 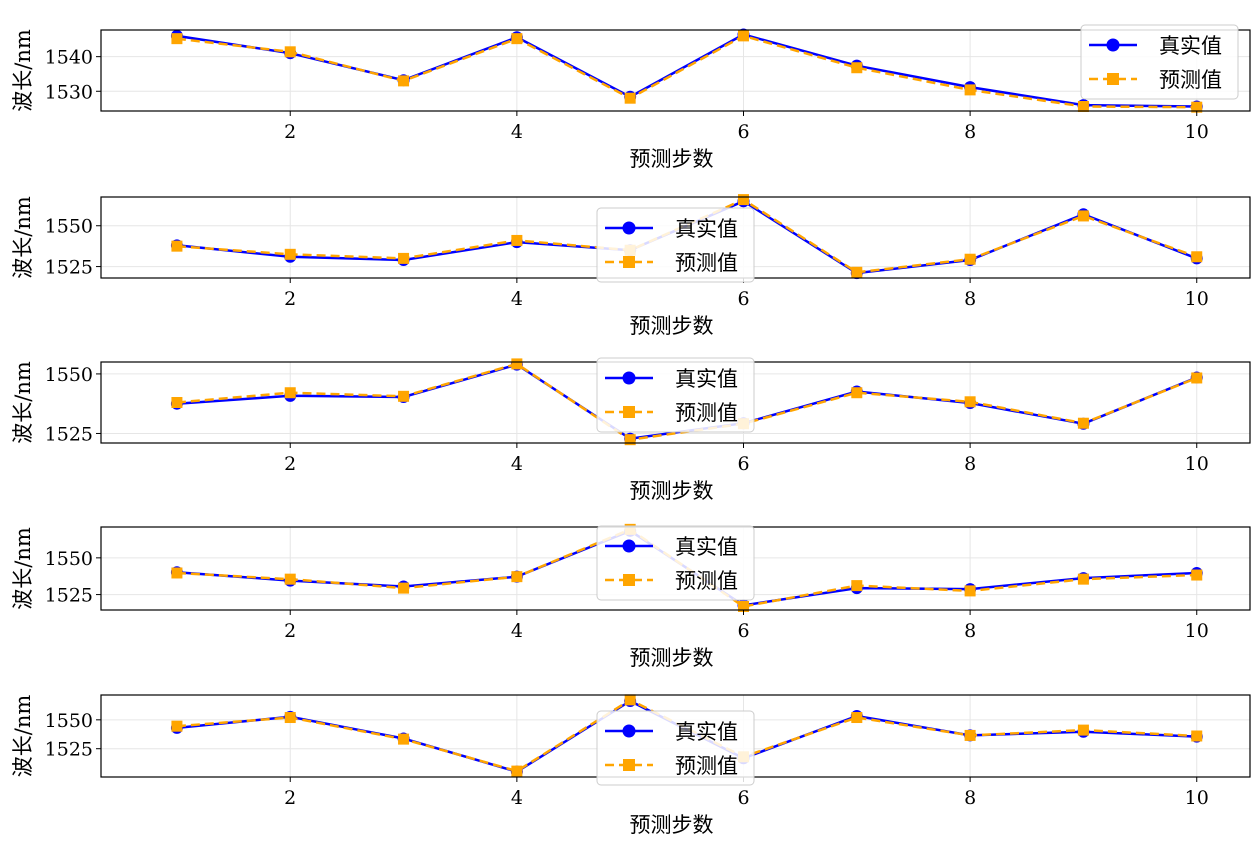 I want to click on y-tick-label: 1530, so click(x=69, y=92).